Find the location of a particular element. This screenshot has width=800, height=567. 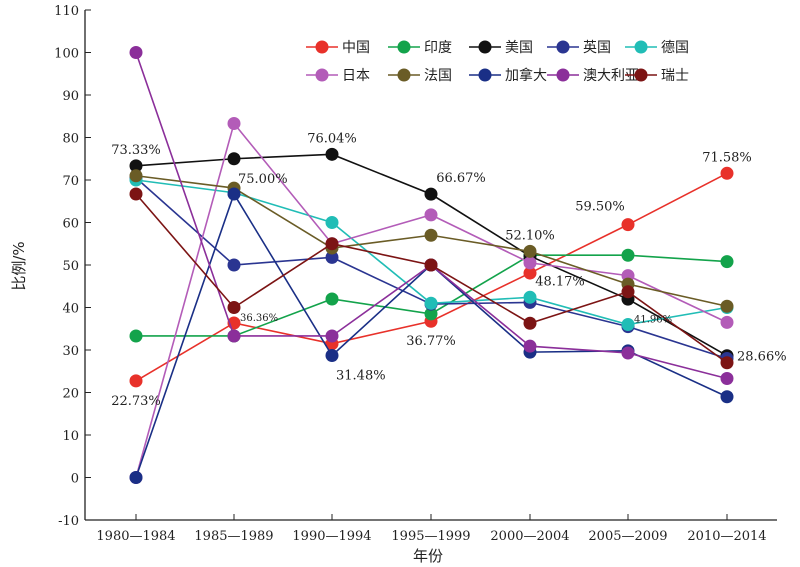

data-label: 66.67% is located at coordinates (461, 178).